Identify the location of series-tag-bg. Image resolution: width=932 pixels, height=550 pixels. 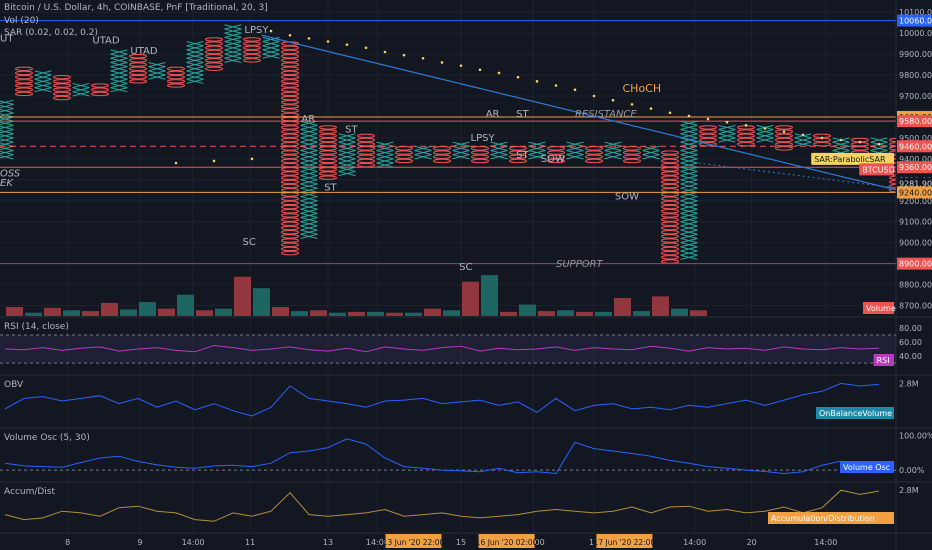
(876, 169).